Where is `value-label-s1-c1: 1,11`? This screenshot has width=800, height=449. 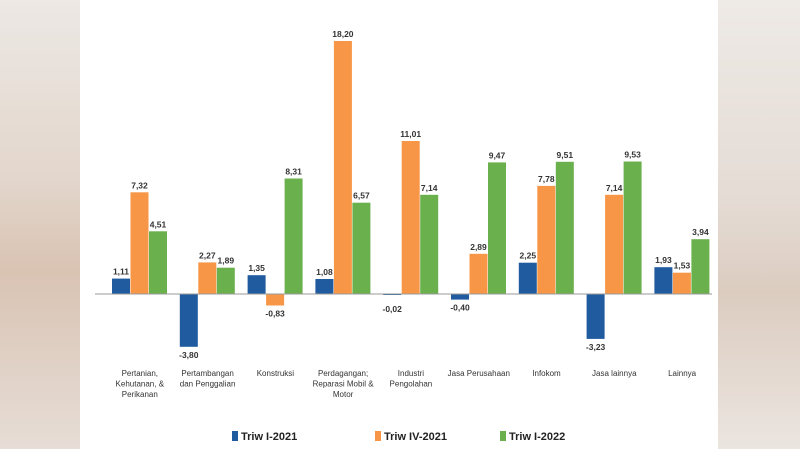 value-label-s1-c1: 1,11 is located at coordinates (121, 272).